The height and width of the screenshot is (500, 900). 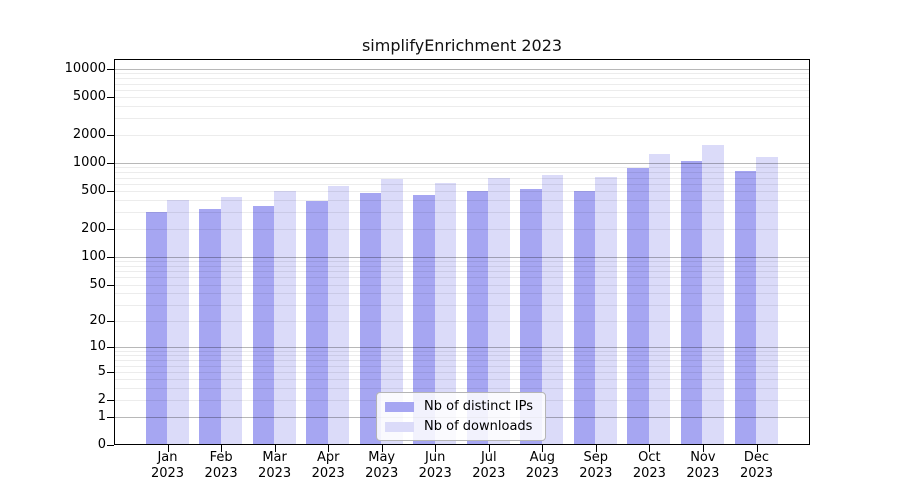 What do you see at coordinates (221, 466) in the screenshot?
I see `x-tick-label: Feb 2023` at bounding box center [221, 466].